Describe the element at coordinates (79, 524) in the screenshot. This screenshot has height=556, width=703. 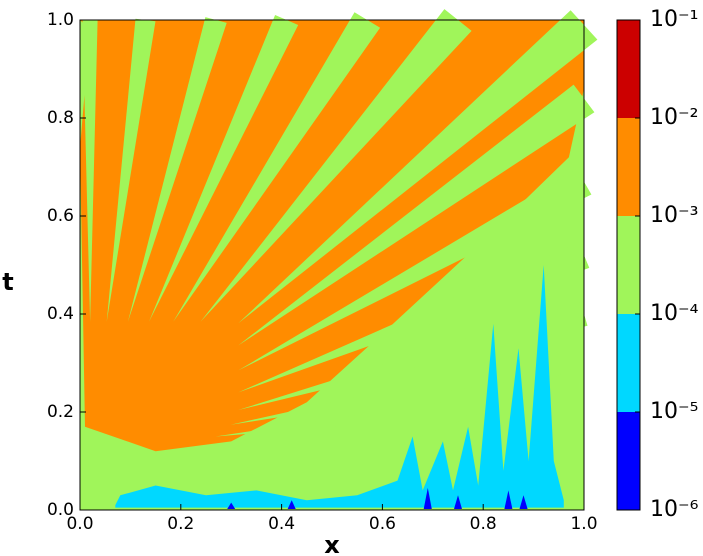
I see `x-tick-label: 0.0` at that location.